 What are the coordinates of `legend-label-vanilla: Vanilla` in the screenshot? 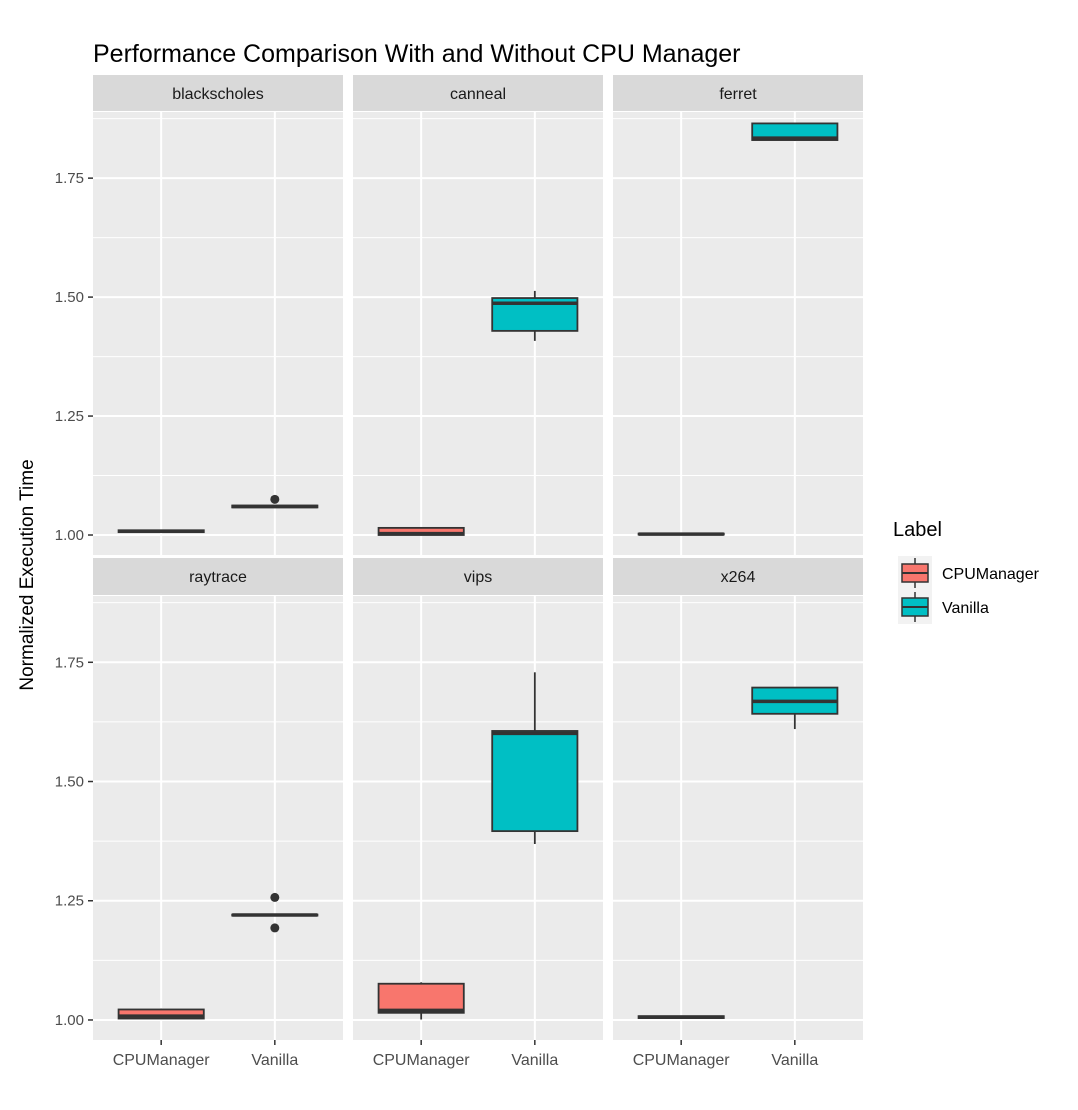 It's located at (965, 608).